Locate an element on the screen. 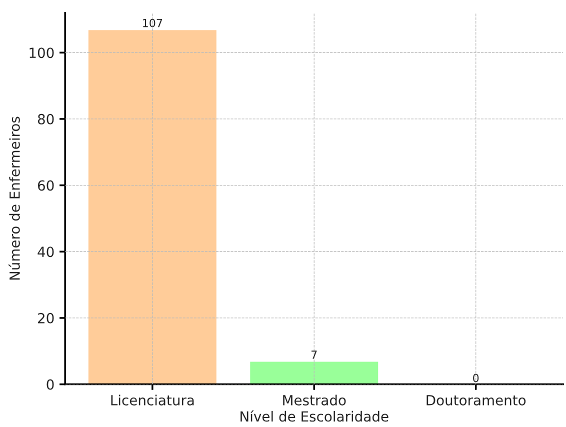  x-tick-label: Doutoramento is located at coordinates (476, 400).